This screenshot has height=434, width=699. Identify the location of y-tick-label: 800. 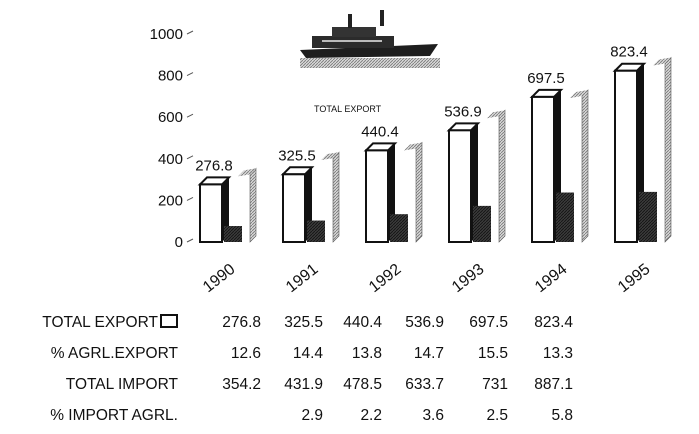
(170, 76).